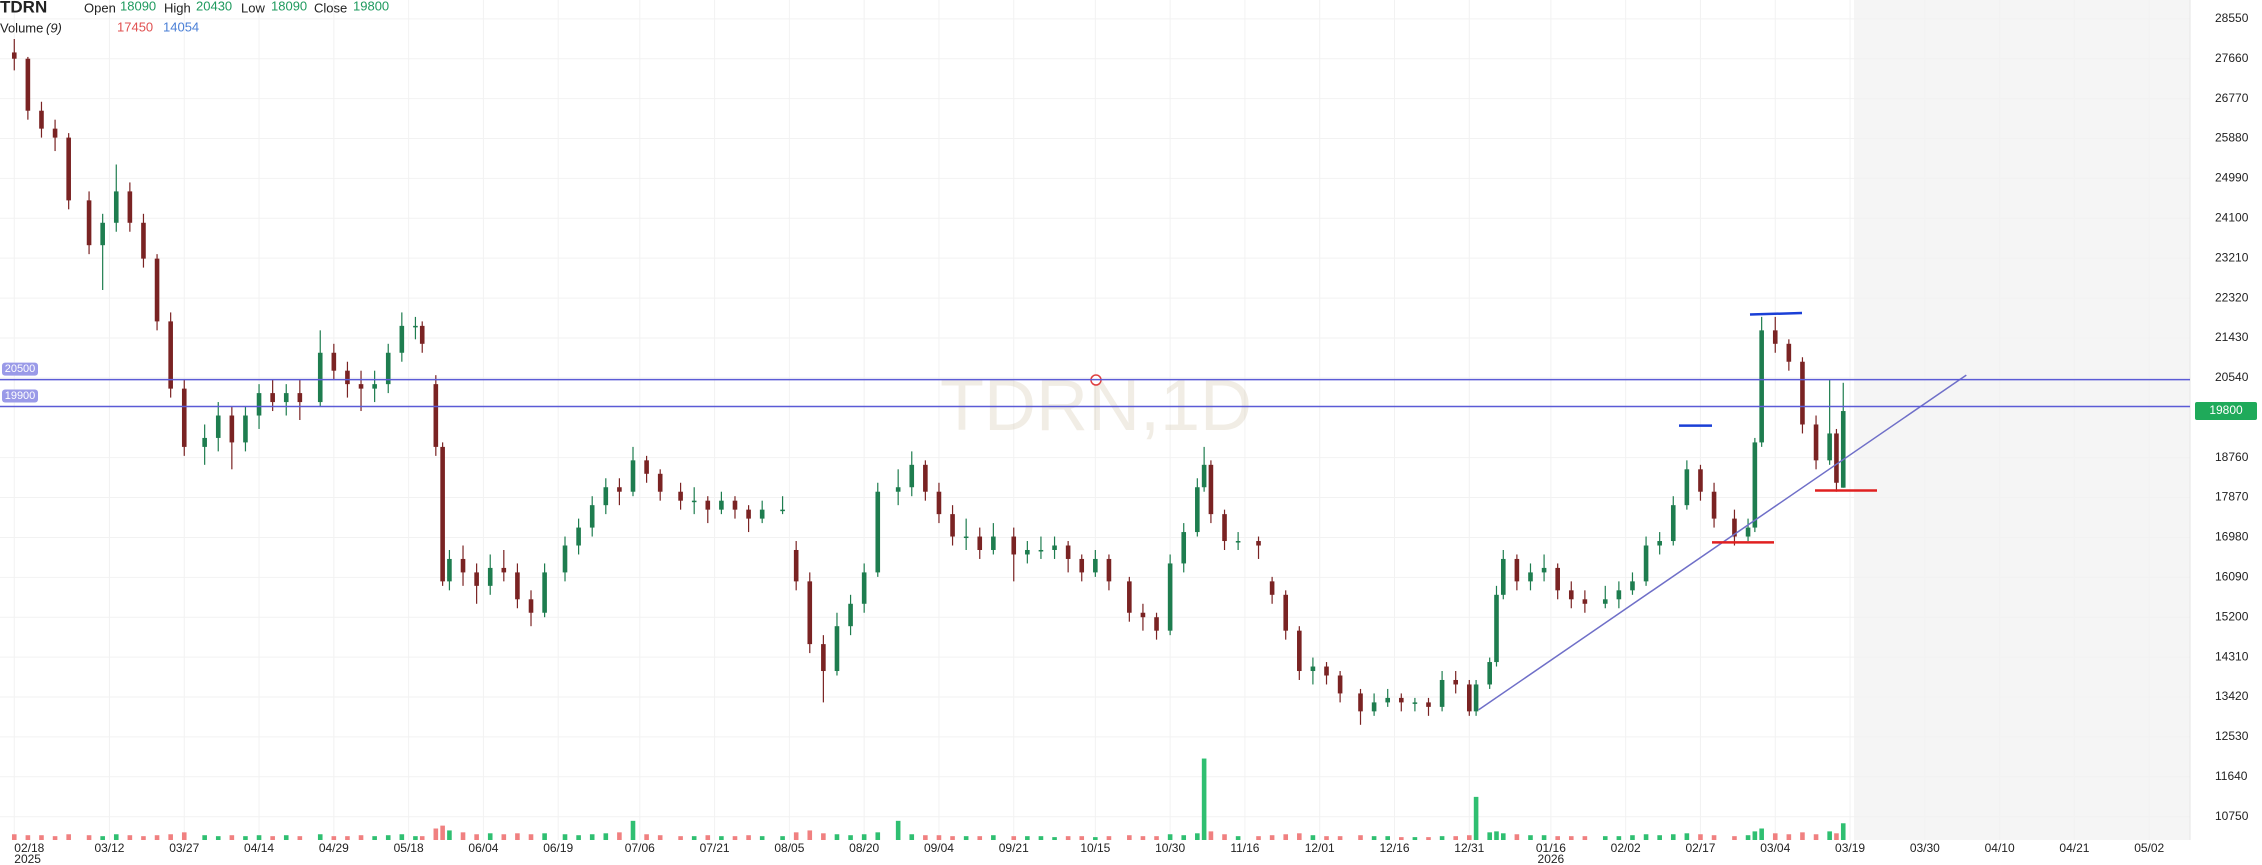 The image size is (2262, 865). Describe the element at coordinates (1551, 848) in the screenshot. I see `x-tick-label: 01/16` at that location.